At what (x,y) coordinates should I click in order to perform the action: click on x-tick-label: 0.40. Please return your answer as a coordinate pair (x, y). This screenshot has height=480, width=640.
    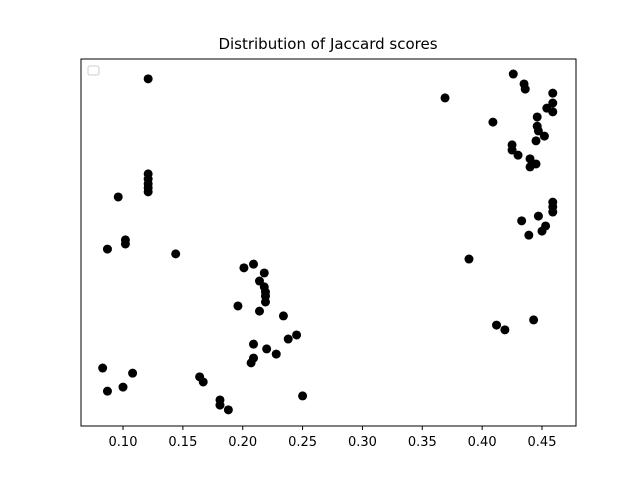
    Looking at the image, I should click on (482, 442).